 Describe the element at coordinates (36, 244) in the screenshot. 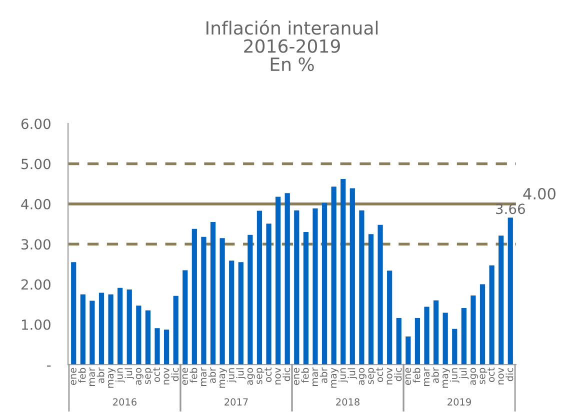

I see `y-tick-label: 3.00` at that location.